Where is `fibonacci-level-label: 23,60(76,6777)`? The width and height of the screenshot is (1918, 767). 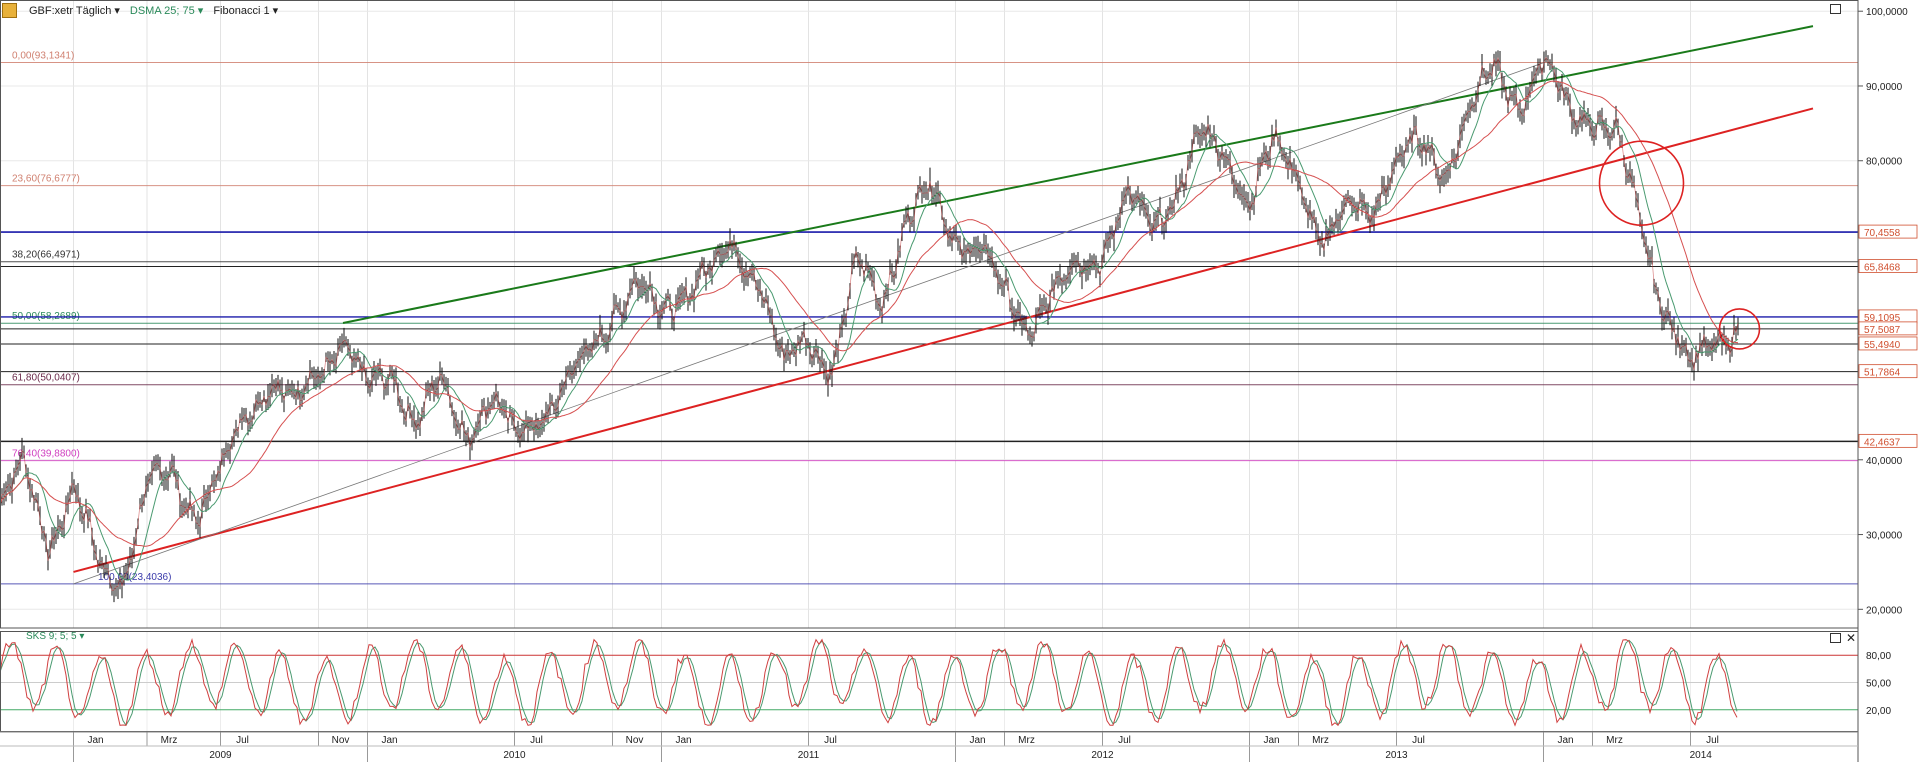
fibonacci-level-label: 23,60(76,6777) is located at coordinates (46, 179).